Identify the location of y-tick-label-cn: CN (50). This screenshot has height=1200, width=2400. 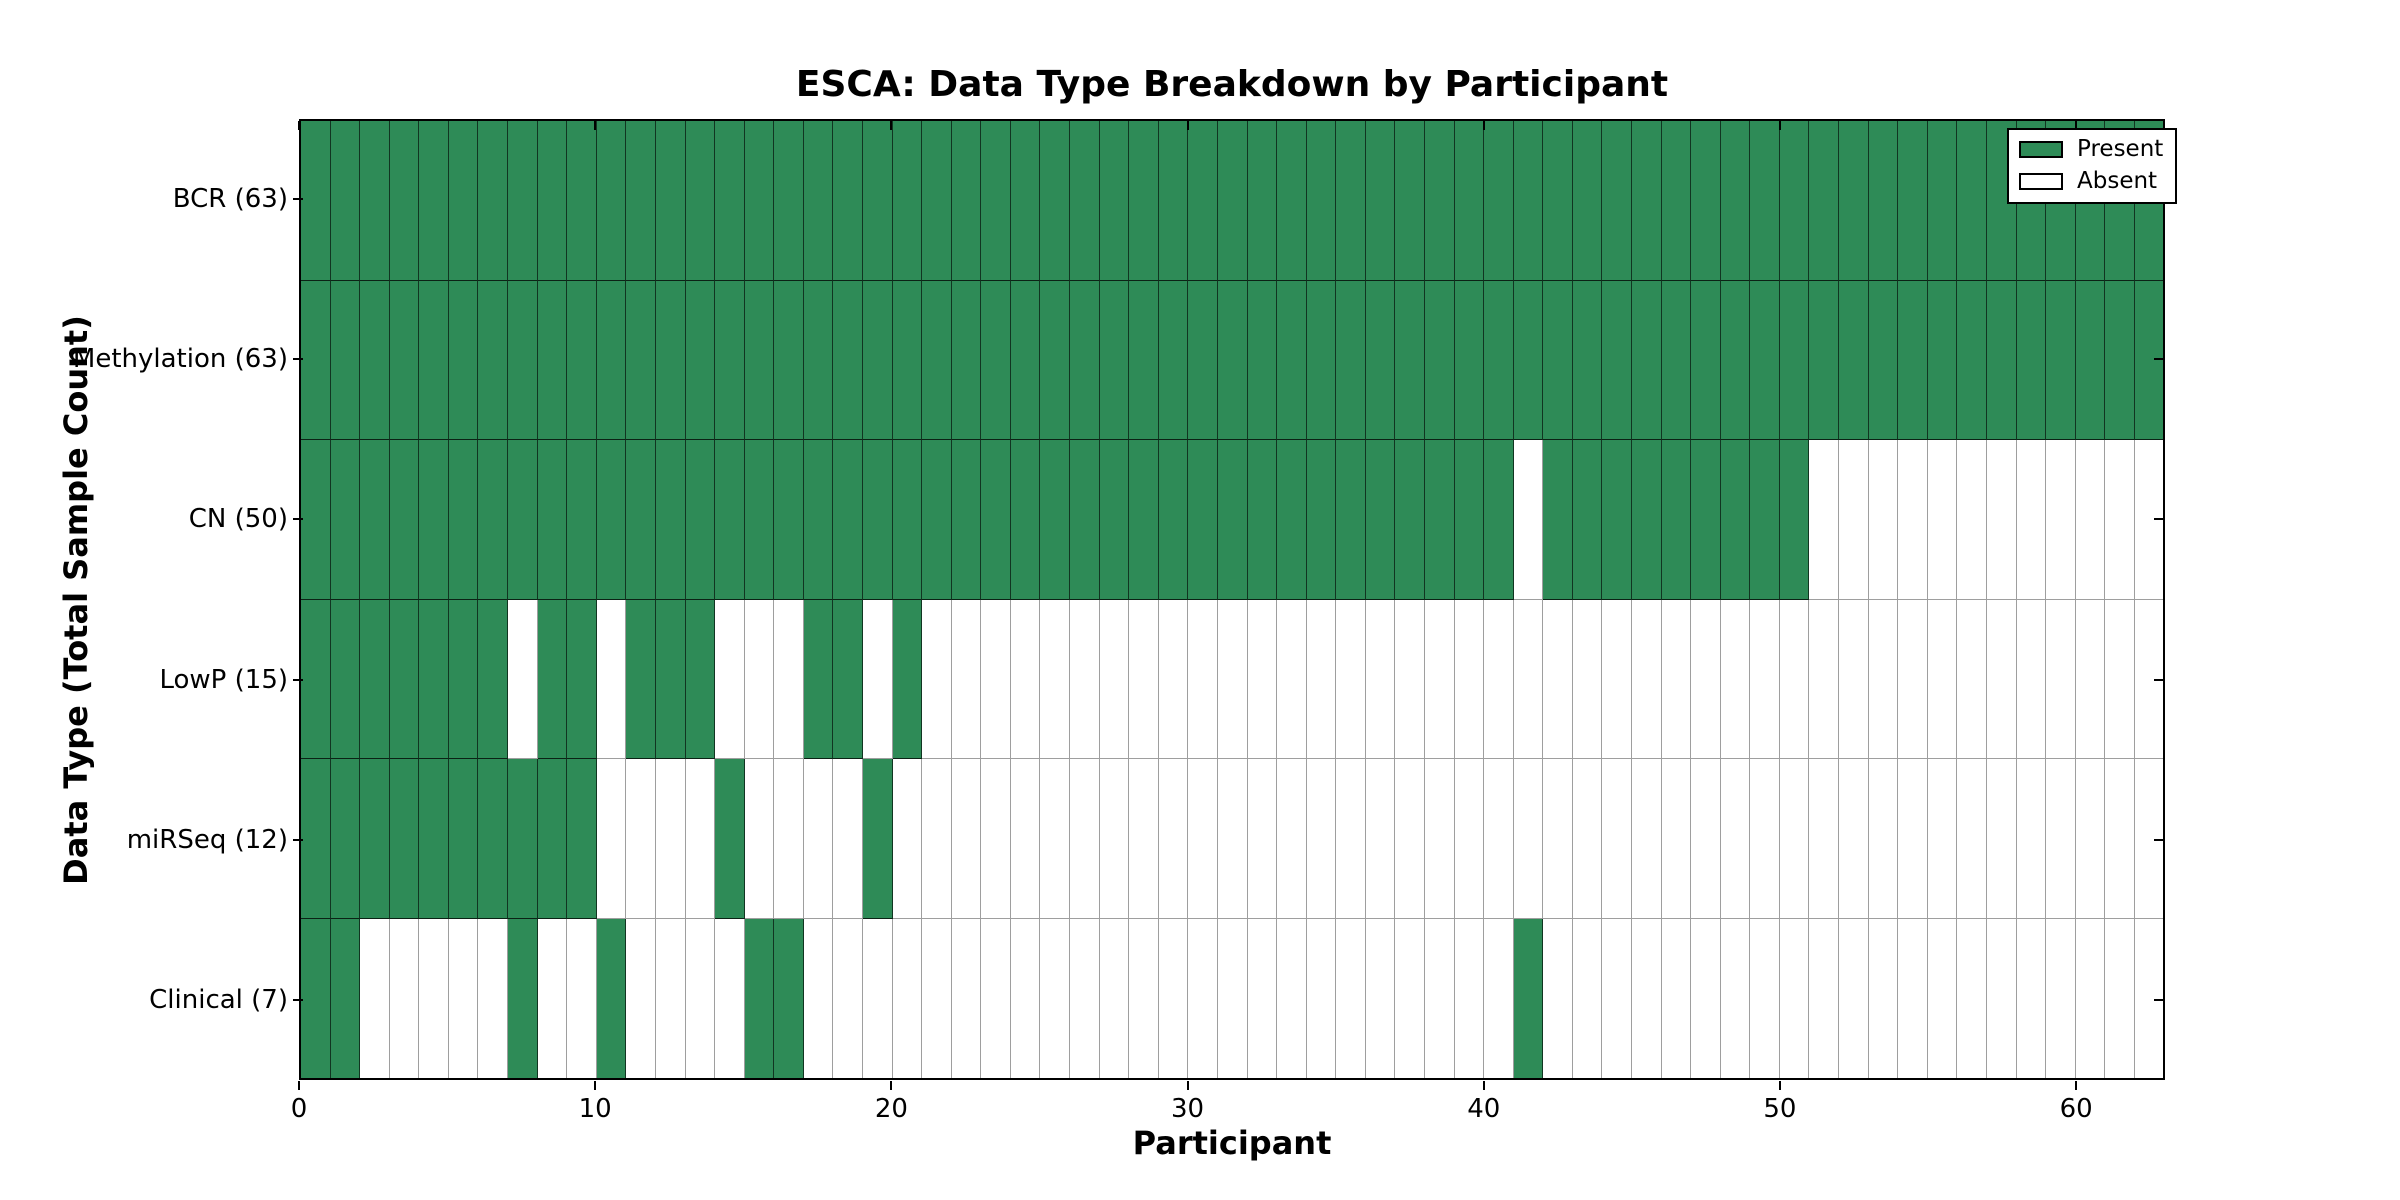
(238, 519).